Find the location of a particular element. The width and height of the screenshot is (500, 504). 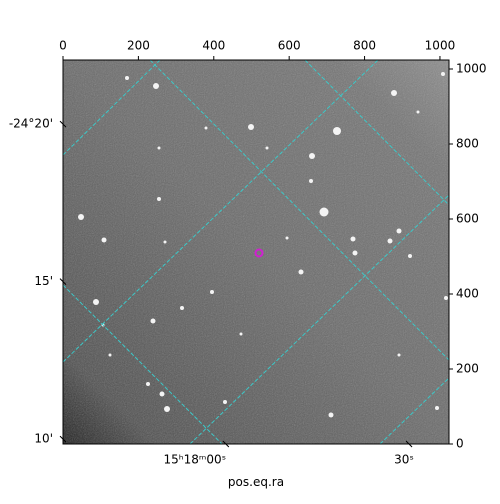

y-tick-label: 400 is located at coordinates (467, 294).